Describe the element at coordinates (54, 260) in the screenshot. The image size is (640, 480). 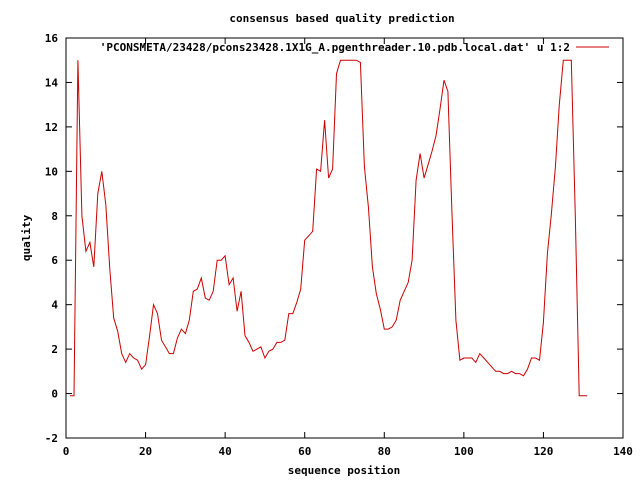
I see `y-tick-label: 6` at that location.